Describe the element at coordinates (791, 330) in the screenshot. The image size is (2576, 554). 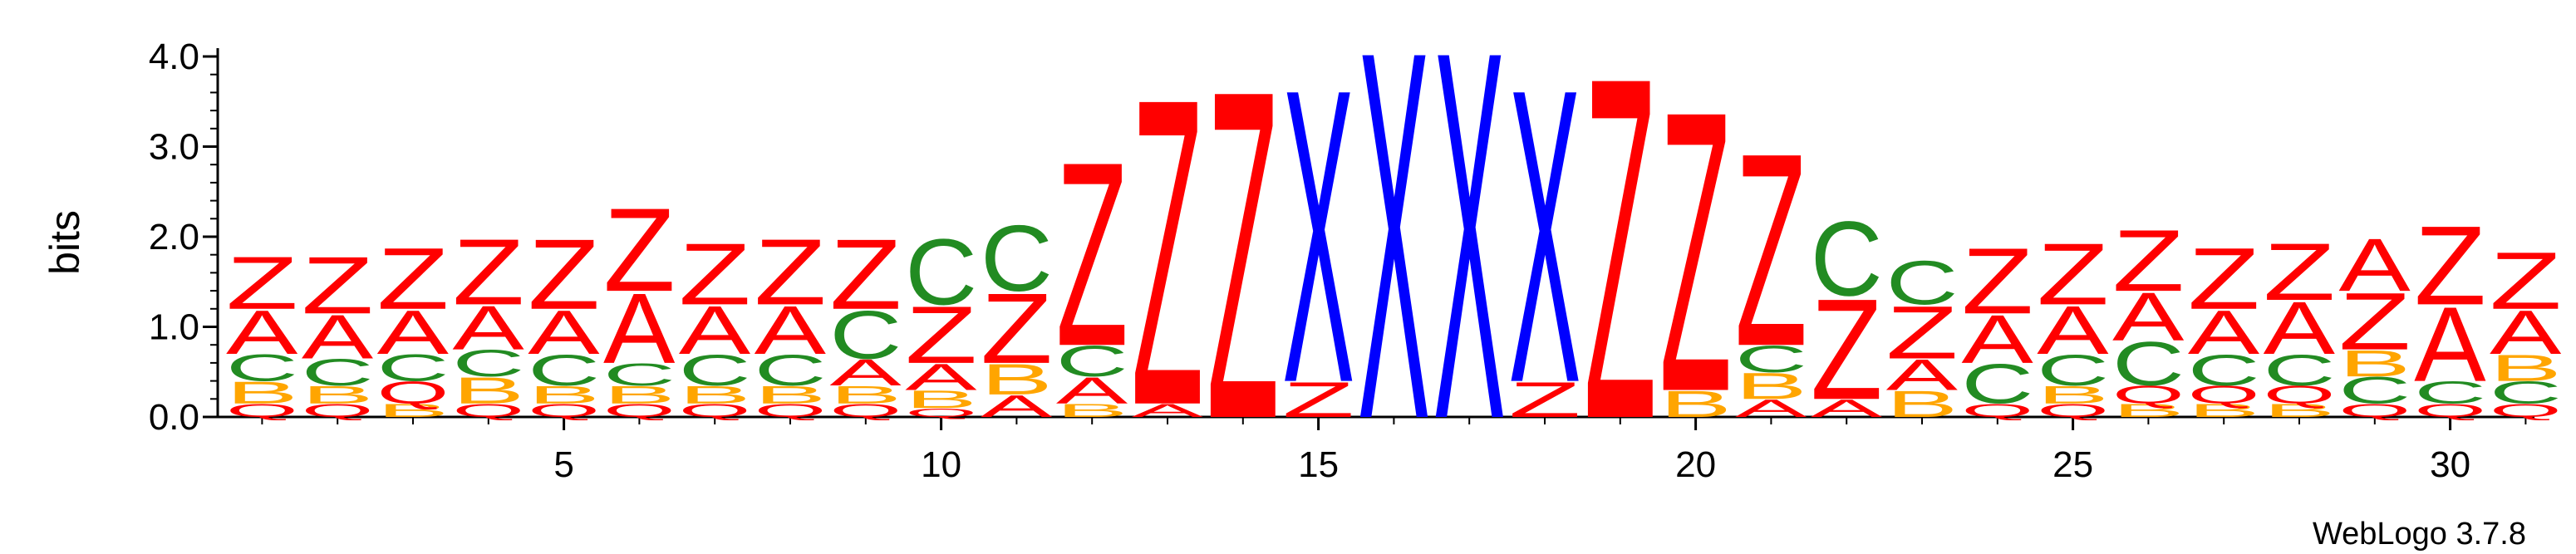
I see `logo-letter-A-pos-8: A` at that location.